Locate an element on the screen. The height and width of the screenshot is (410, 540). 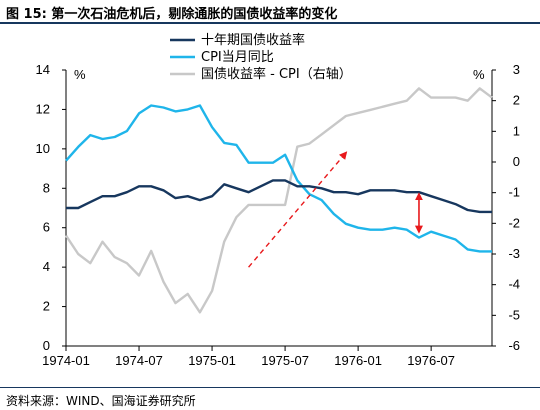
x-tick-label: 1974-01 is located at coordinates (66, 360).